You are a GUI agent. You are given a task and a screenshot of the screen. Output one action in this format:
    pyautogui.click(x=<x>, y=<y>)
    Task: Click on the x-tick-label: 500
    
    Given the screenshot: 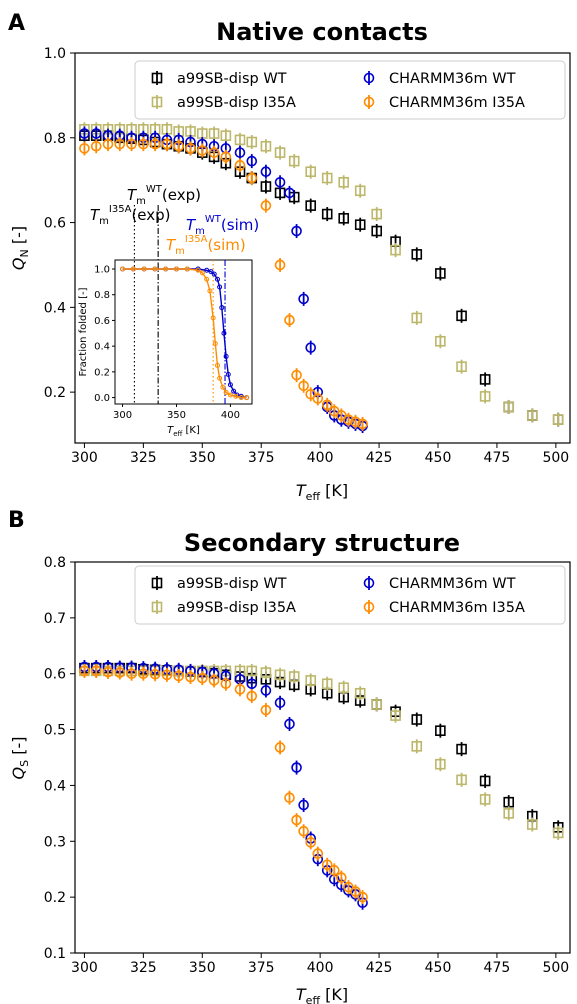 What is the action you would take?
    pyautogui.click(x=555, y=458)
    